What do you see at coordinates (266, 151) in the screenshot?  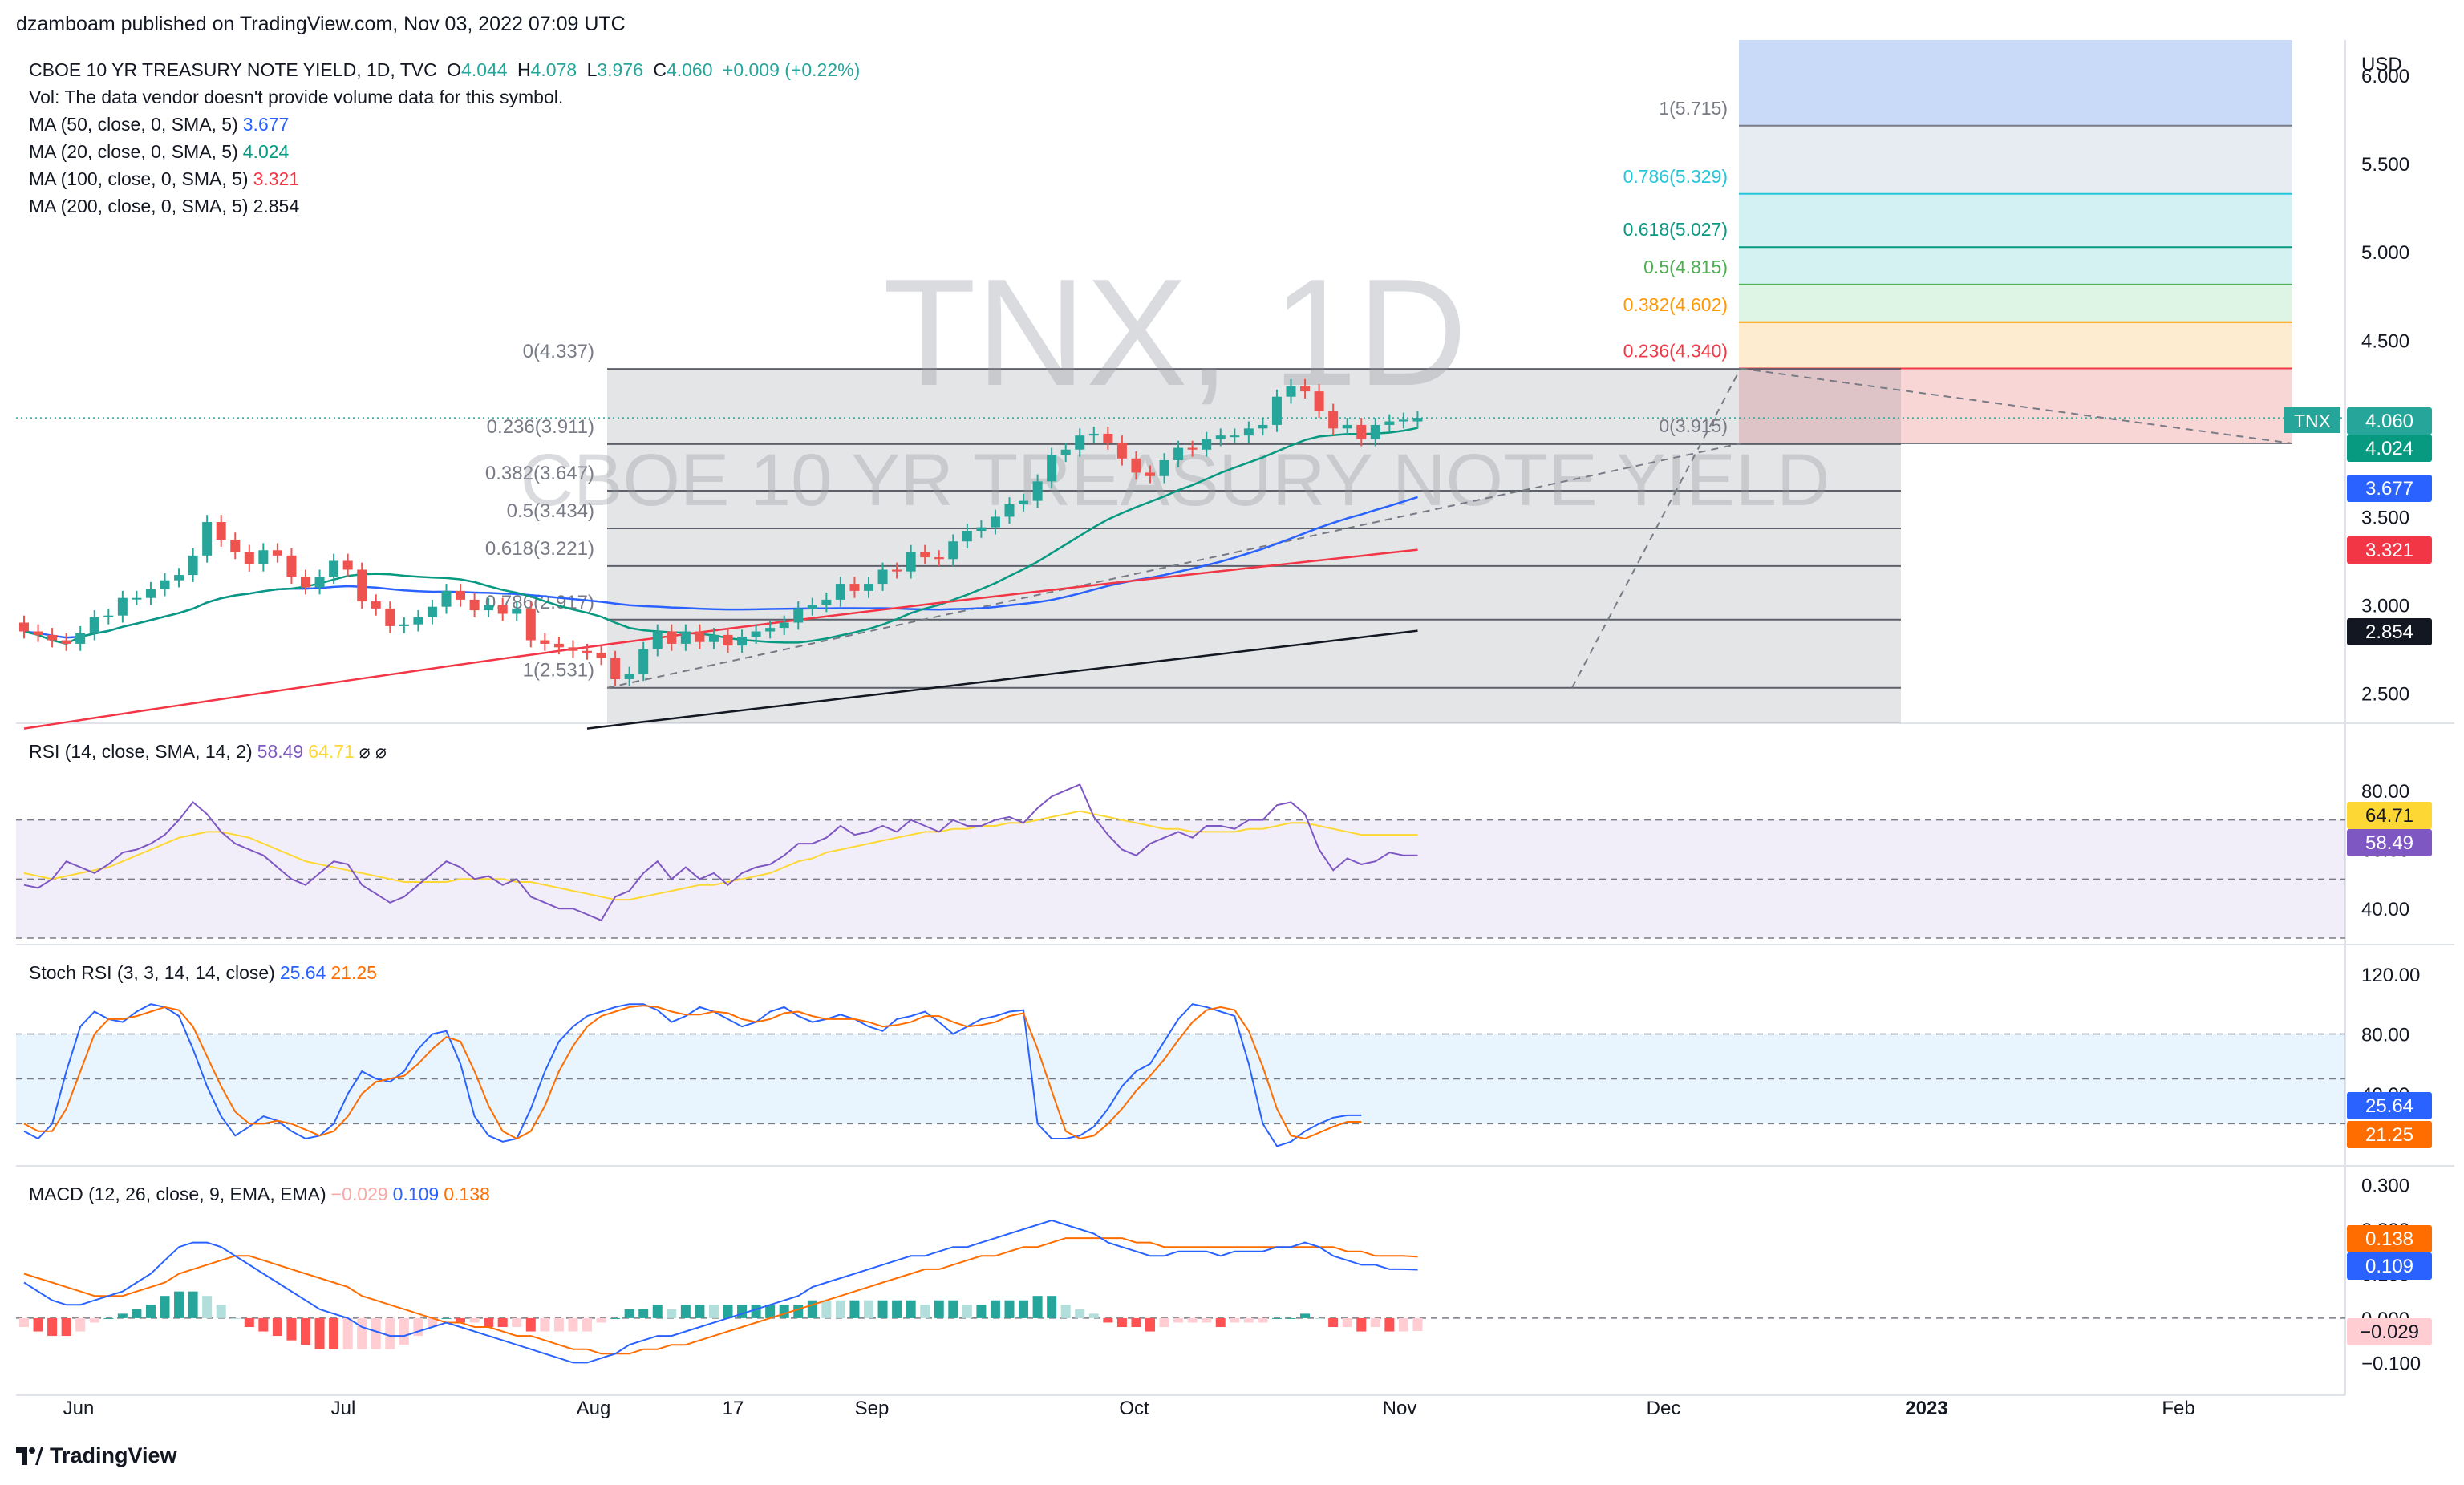 I see `ma20-value: 4.024` at bounding box center [266, 151].